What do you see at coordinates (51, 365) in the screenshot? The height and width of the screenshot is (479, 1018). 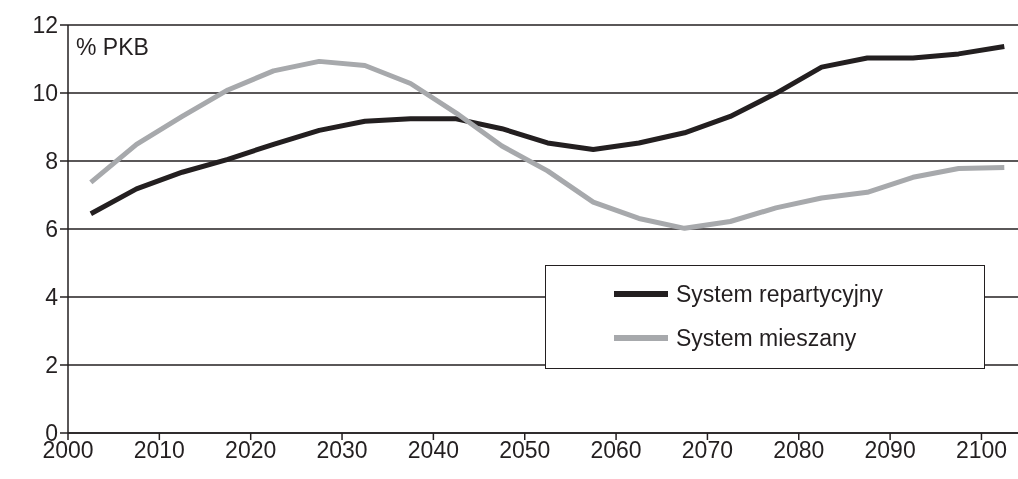 I see `y-tick-label: 2` at bounding box center [51, 365].